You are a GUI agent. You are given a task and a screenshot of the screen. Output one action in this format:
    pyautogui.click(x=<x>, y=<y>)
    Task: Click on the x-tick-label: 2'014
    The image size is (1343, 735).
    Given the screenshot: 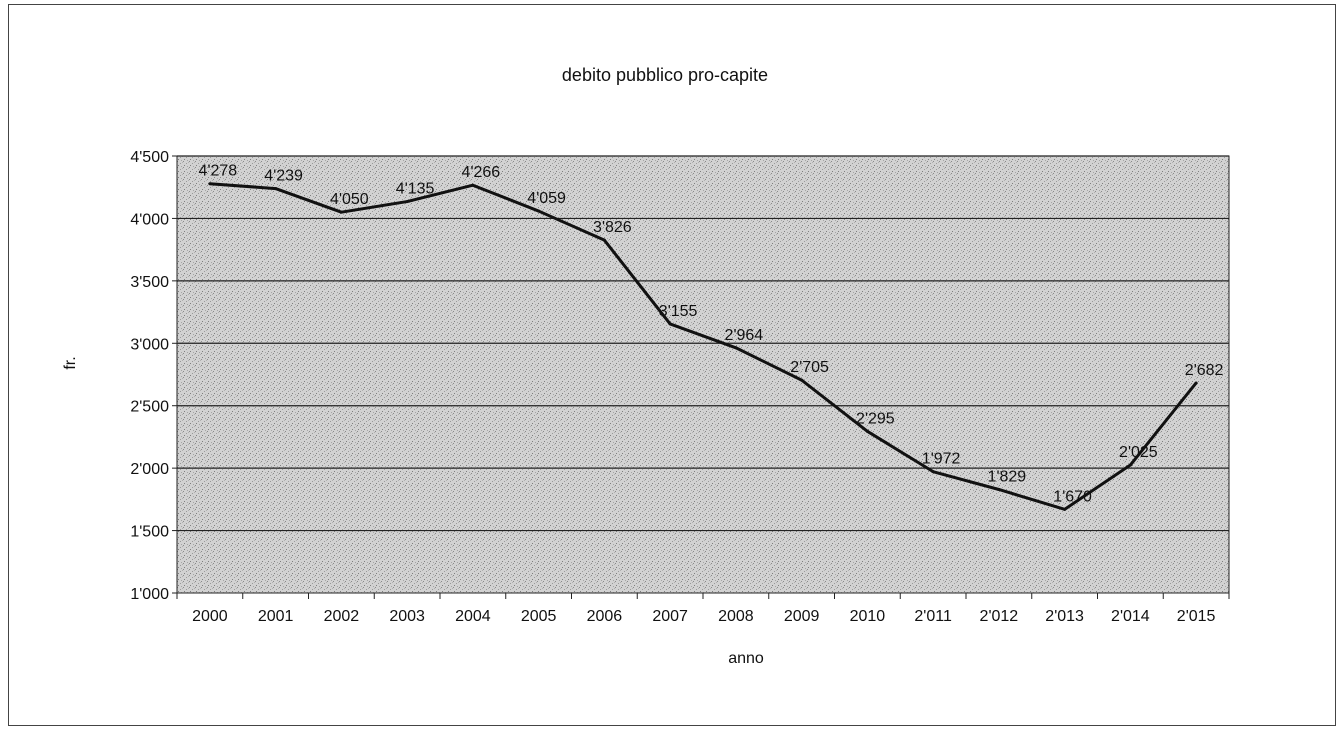 What is the action you would take?
    pyautogui.click(x=1130, y=616)
    